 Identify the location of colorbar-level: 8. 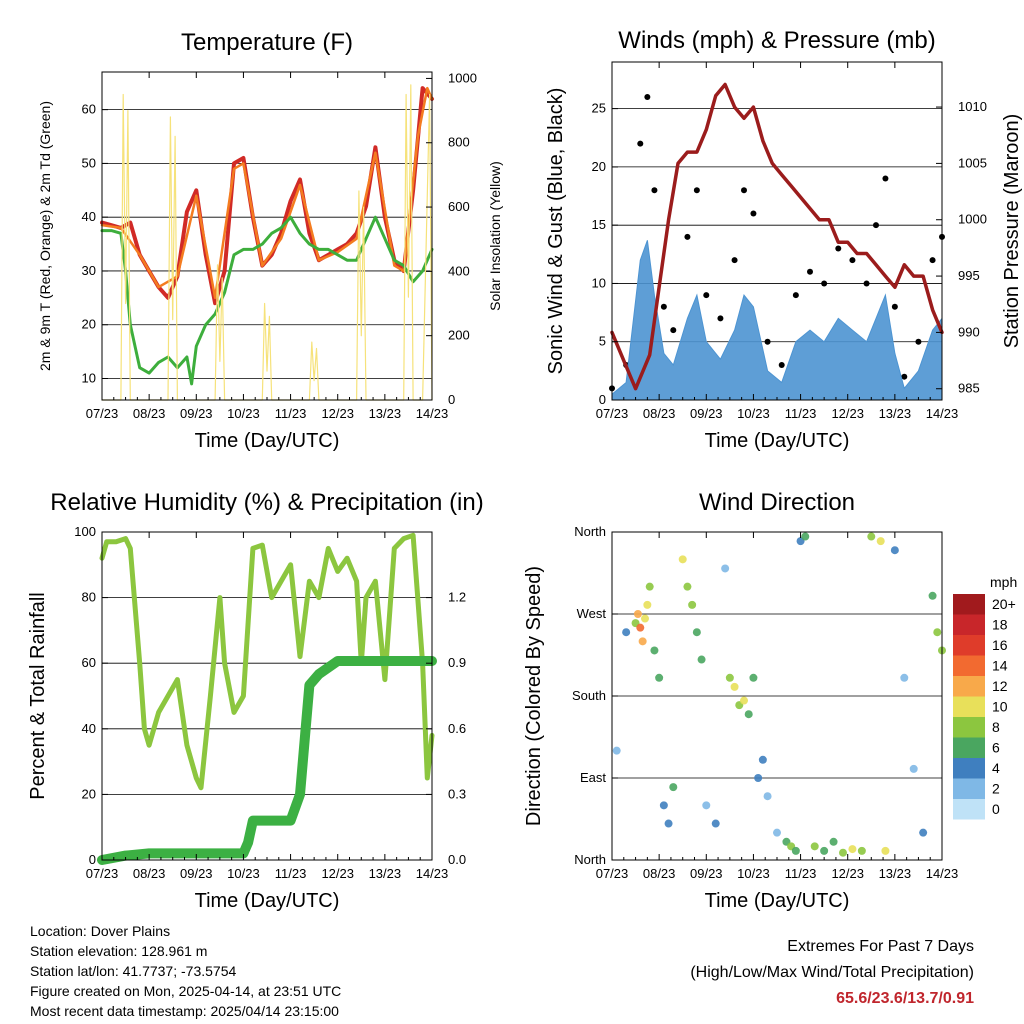
(996, 727).